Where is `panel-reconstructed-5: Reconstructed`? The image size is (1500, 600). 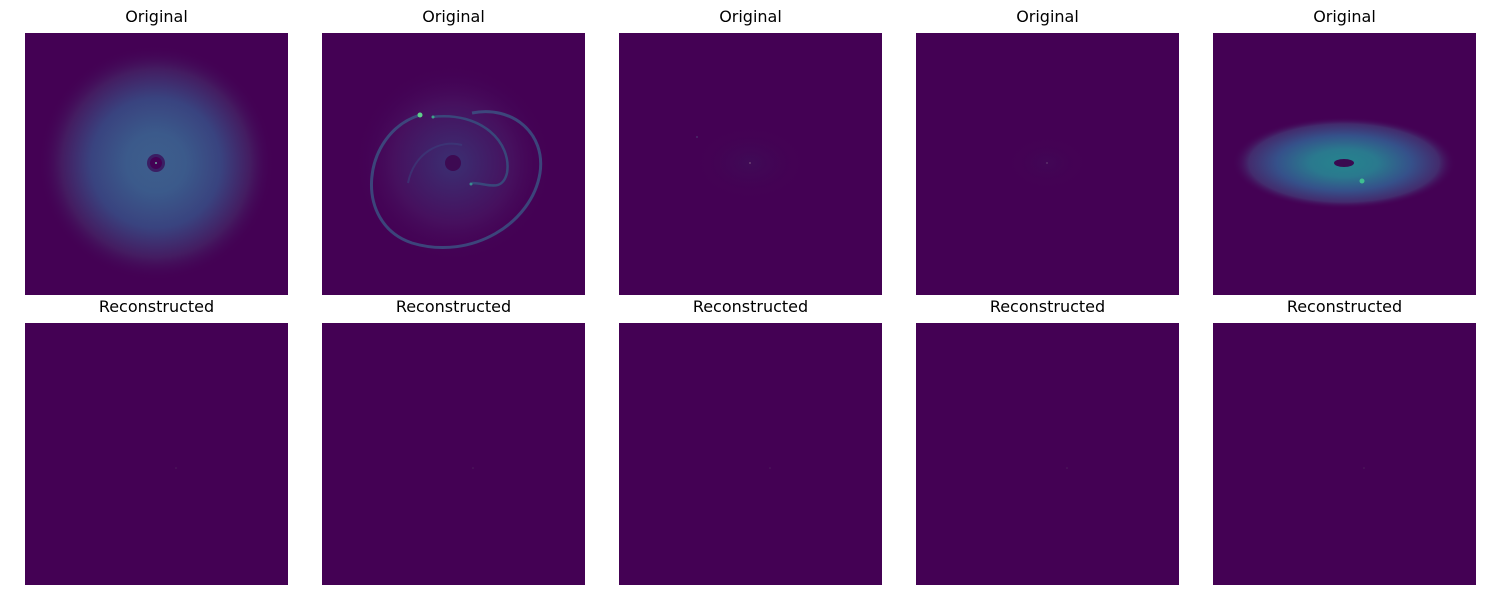 panel-reconstructed-5: Reconstructed is located at coordinates (1344, 437).